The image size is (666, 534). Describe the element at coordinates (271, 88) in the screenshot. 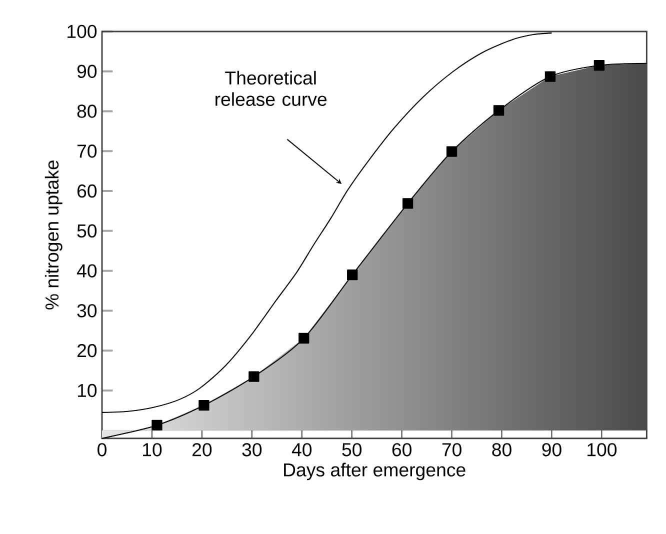

I see `annotation: Theoretical release curve` at that location.